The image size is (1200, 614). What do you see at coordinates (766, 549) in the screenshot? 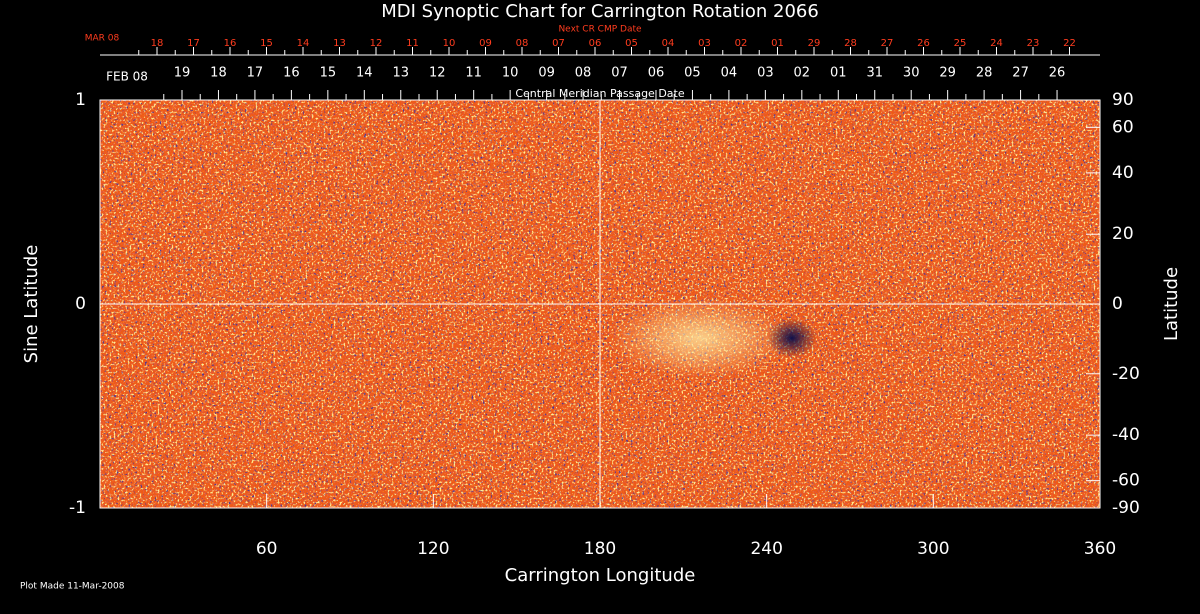
I see `x-tick-label: 240` at bounding box center [766, 549].